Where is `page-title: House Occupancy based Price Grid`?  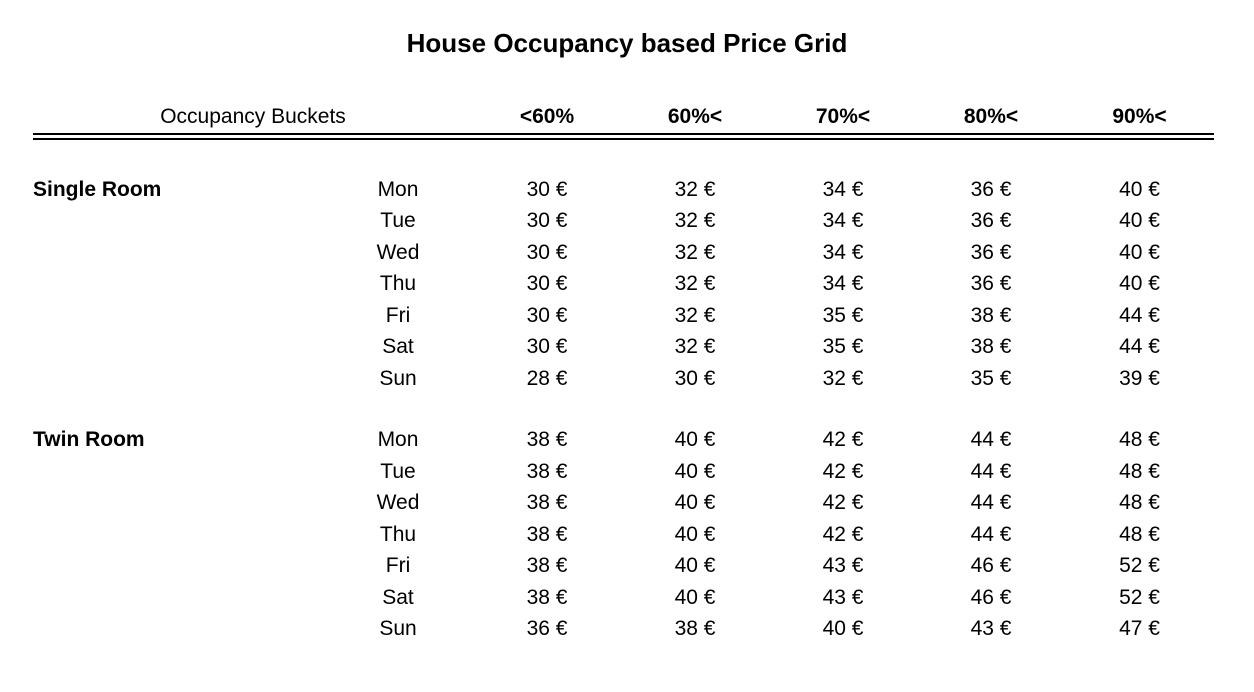
page-title: House Occupancy based Price Grid is located at coordinates (627, 43).